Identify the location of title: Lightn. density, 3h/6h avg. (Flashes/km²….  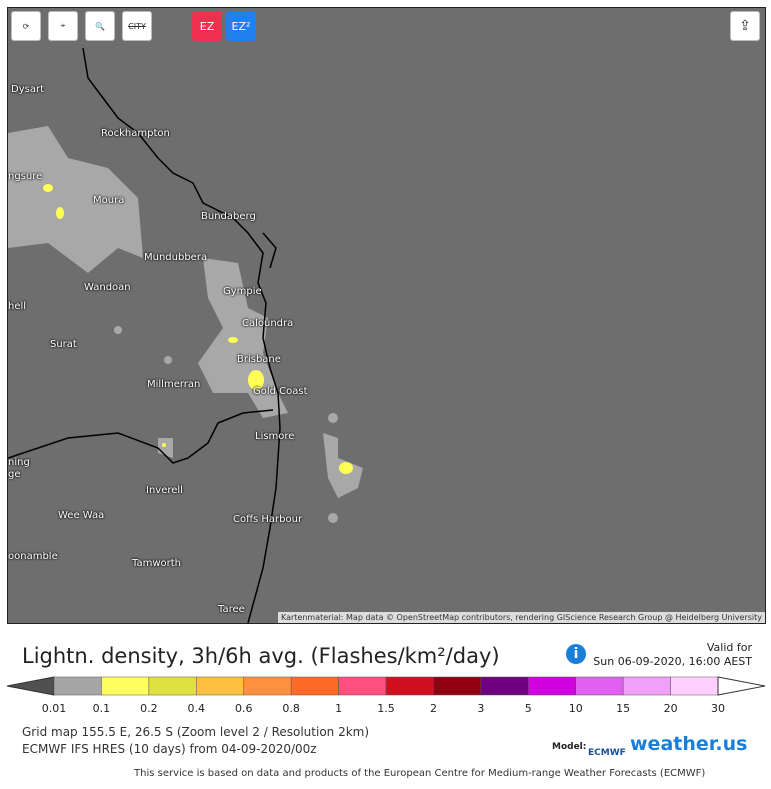
(261, 656).